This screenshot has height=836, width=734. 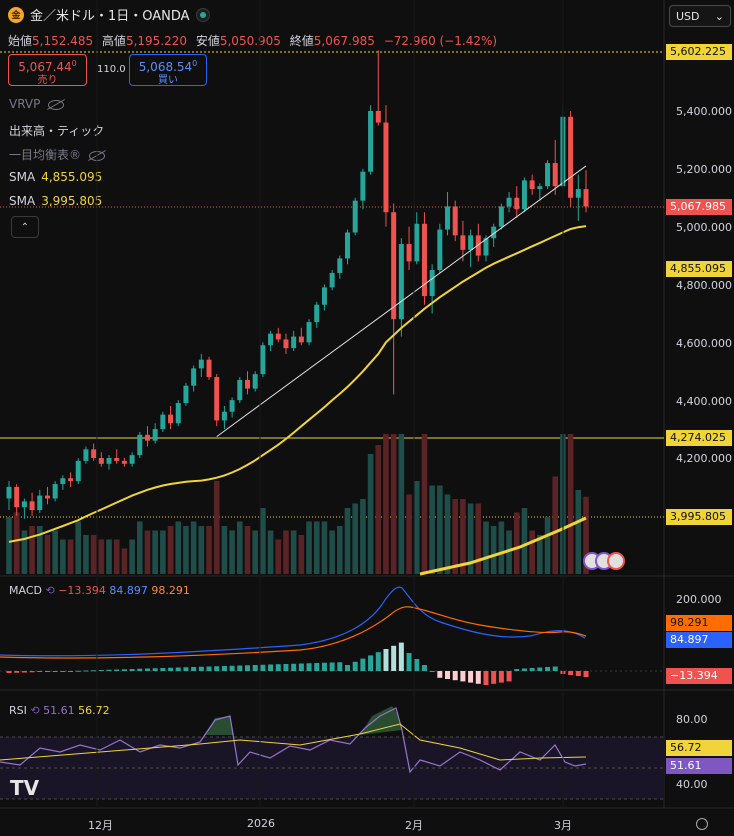 I want to click on tradingview-logo: TV, so click(x=25, y=788).